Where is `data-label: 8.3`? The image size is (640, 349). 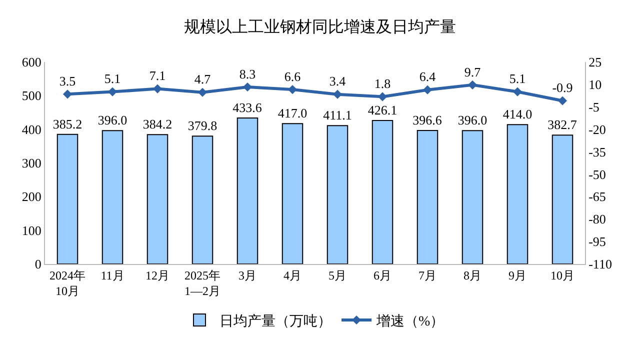 data-label: 8.3 is located at coordinates (247, 74).